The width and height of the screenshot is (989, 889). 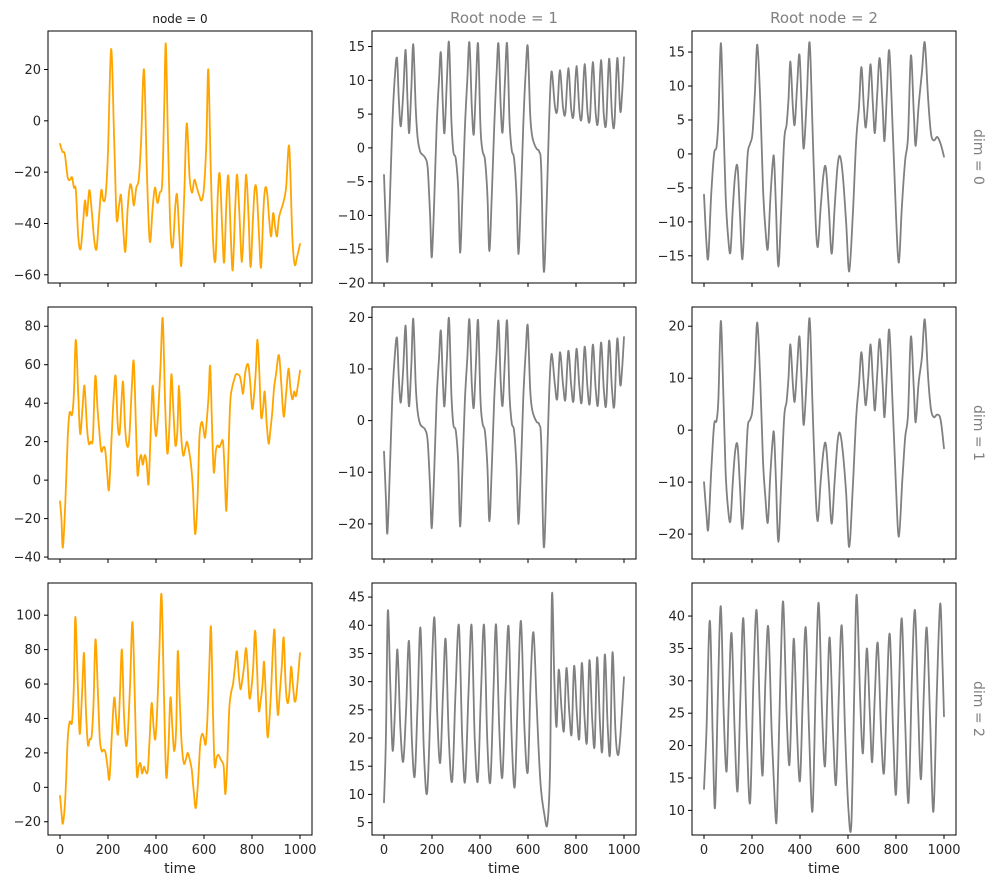 I want to click on series-line-root1-dim1, so click(x=504, y=432).